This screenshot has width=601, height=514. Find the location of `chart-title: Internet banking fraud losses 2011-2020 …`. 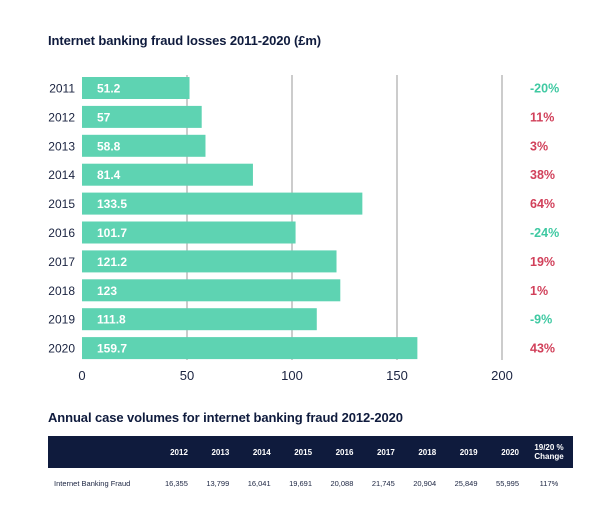

chart-title: Internet banking fraud losses 2011-2020 … is located at coordinates (185, 40).